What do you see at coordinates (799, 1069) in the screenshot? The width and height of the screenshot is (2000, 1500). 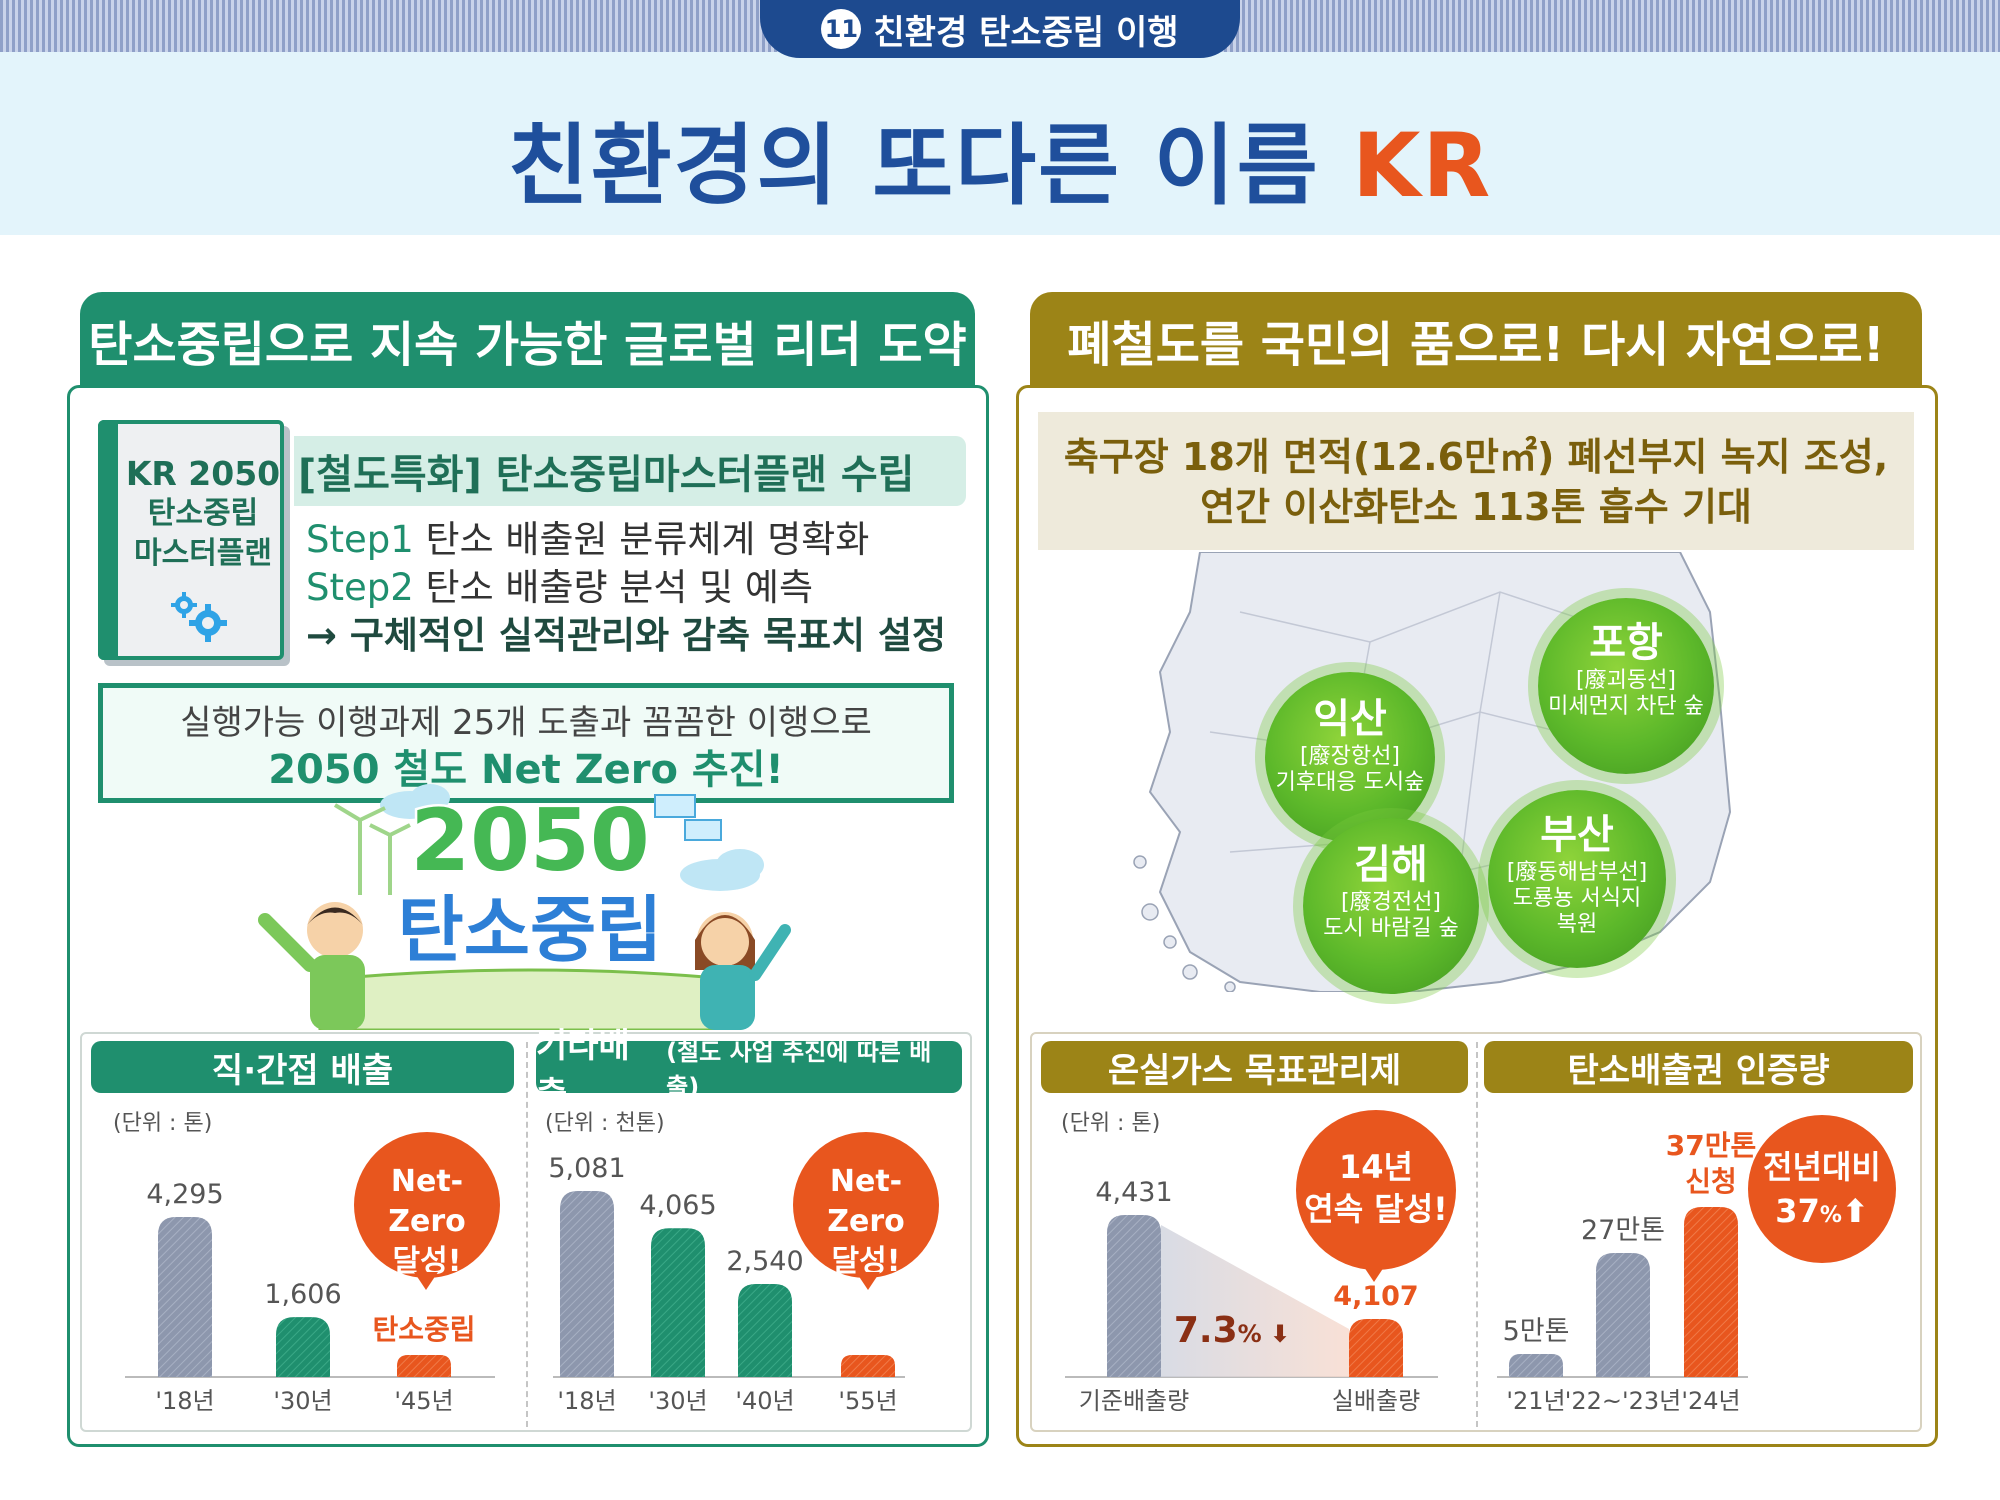 I see `chart-title-other-note: (철도 사업 추진에 따른 배출)` at bounding box center [799, 1069].